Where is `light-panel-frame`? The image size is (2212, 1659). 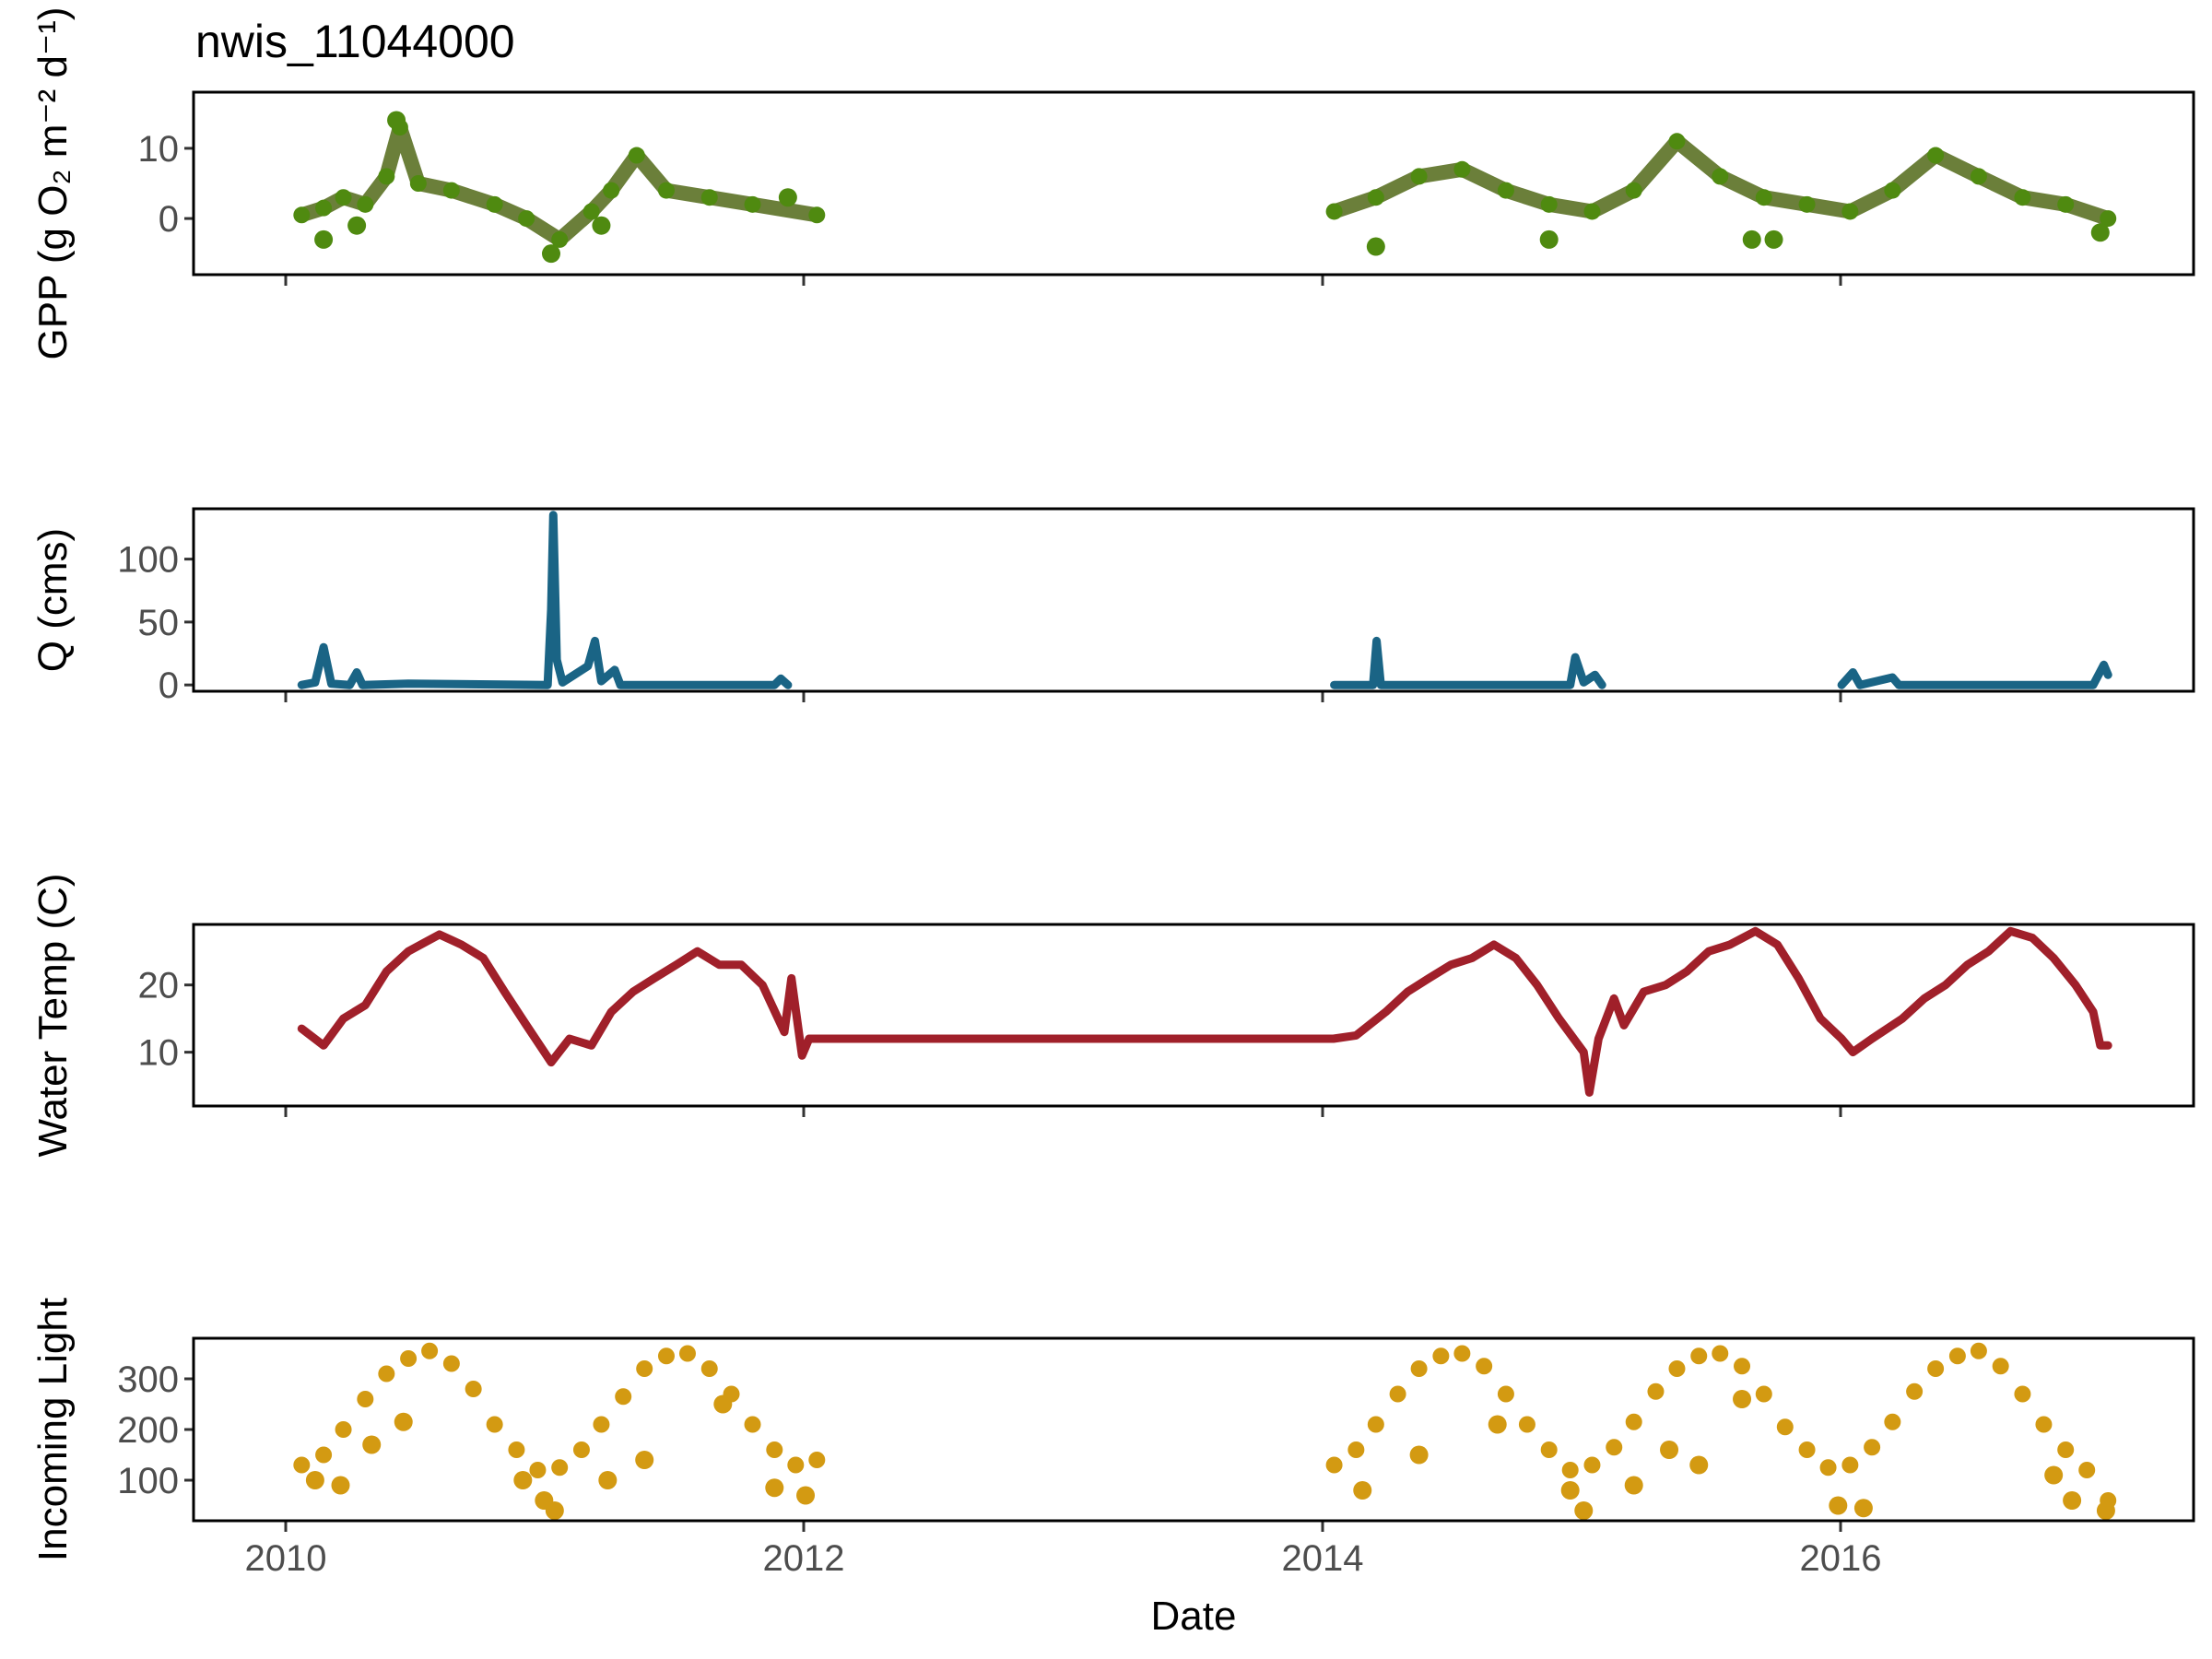
light-panel-frame is located at coordinates (1193, 1429).